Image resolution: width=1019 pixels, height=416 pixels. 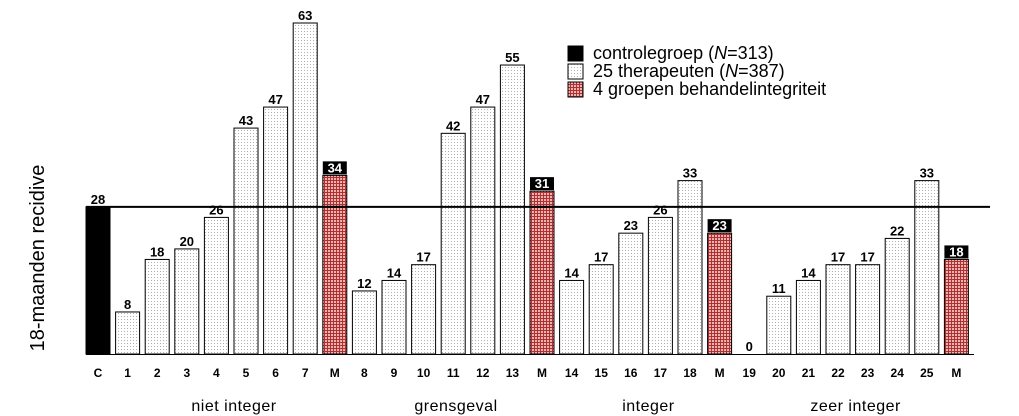 I want to click on group-label-1: niet integer, so click(x=233, y=406).